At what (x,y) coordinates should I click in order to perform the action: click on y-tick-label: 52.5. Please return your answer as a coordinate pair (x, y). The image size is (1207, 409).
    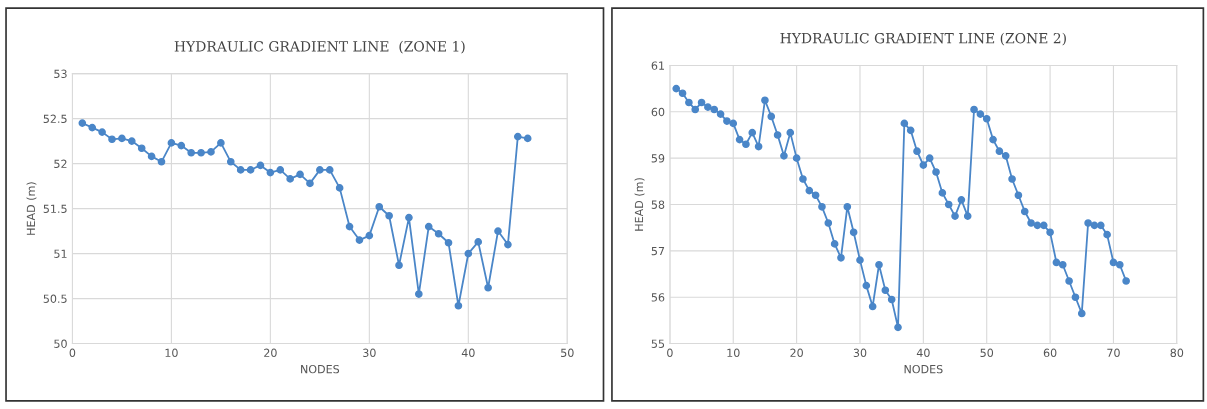
    Looking at the image, I should click on (55, 118).